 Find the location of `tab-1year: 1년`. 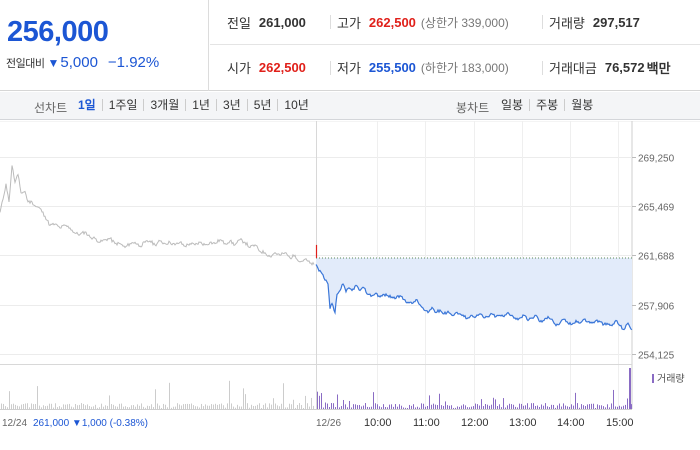

tab-1year: 1년 is located at coordinates (200, 105).